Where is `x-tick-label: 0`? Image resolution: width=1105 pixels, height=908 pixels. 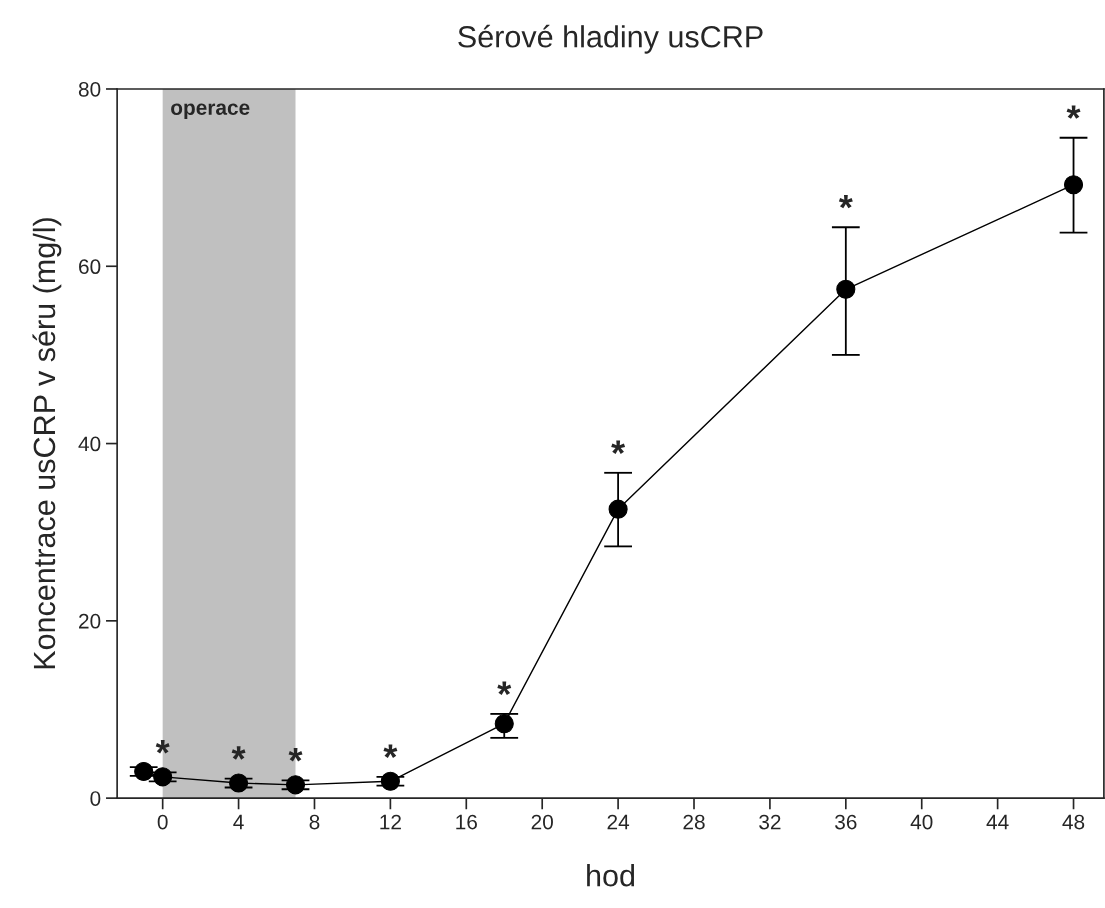
x-tick-label: 0 is located at coordinates (162, 822).